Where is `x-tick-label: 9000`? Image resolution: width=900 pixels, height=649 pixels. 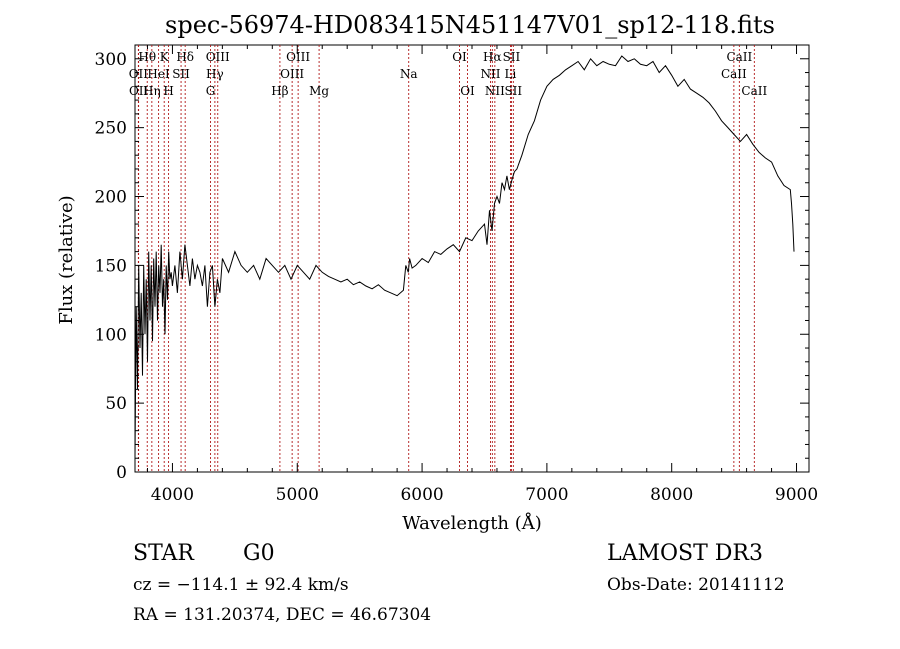
x-tick-label: 9000 is located at coordinates (796, 495).